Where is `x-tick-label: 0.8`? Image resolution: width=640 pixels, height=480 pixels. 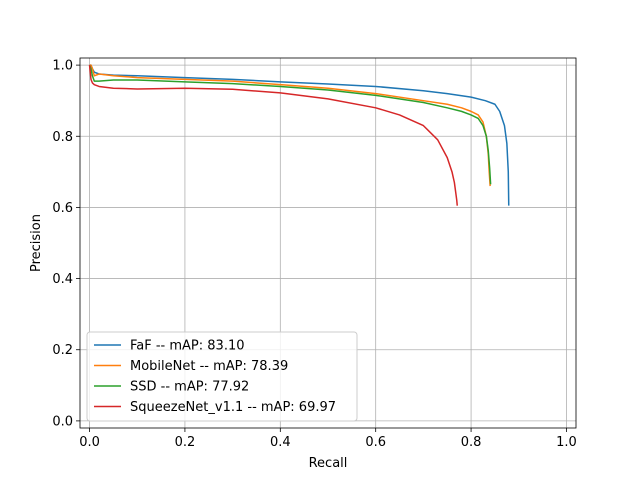 x-tick-label: 0.8 is located at coordinates (471, 442).